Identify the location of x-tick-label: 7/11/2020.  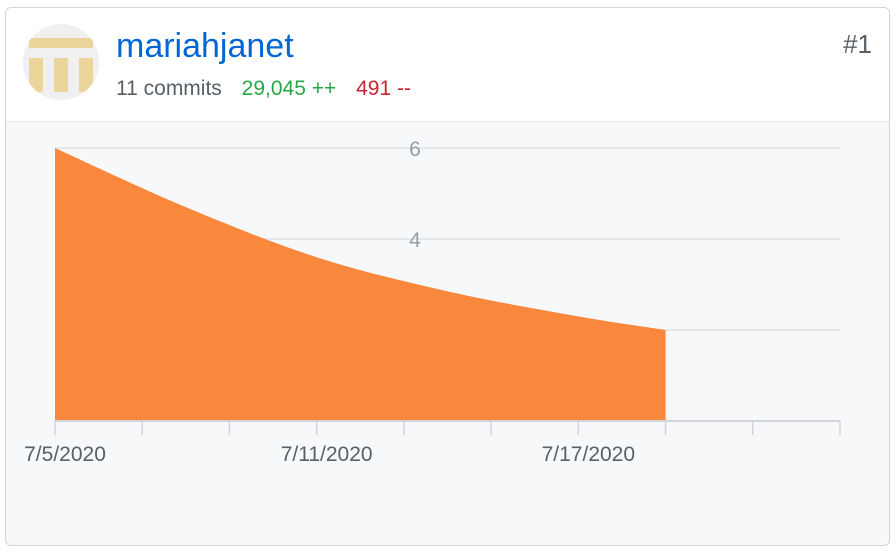
(327, 454).